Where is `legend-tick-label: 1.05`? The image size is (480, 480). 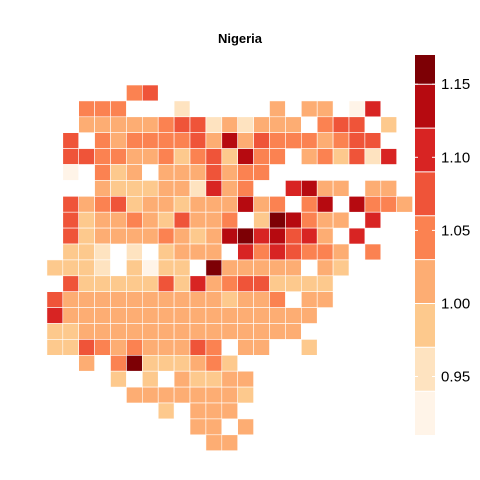 legend-tick-label: 1.05 is located at coordinates (455, 230).